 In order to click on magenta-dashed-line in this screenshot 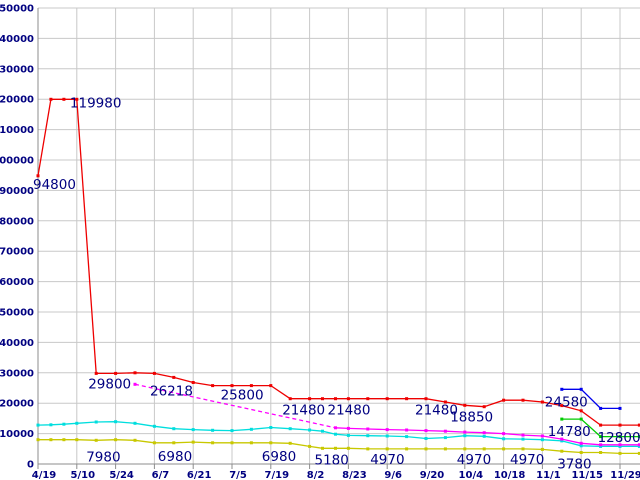, I will do `click(235, 406)`.